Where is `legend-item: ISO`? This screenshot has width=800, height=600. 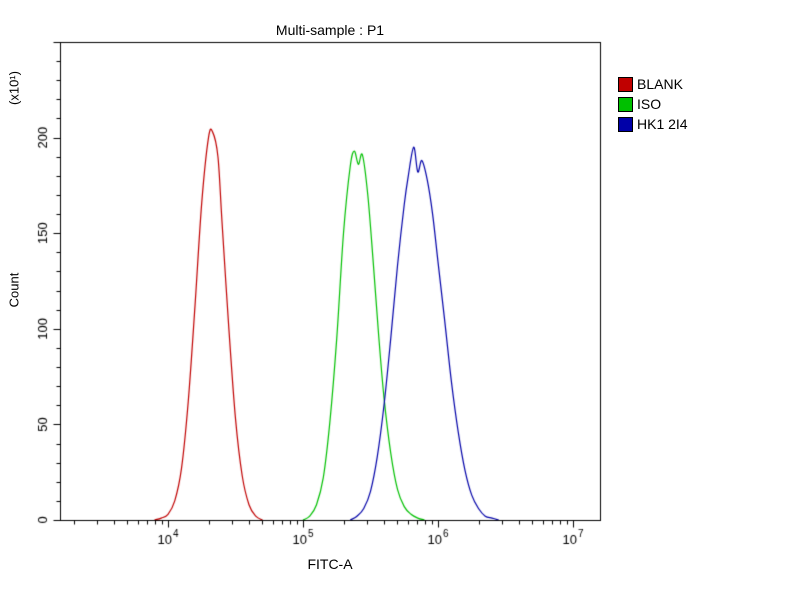 legend-item: ISO is located at coordinates (653, 104).